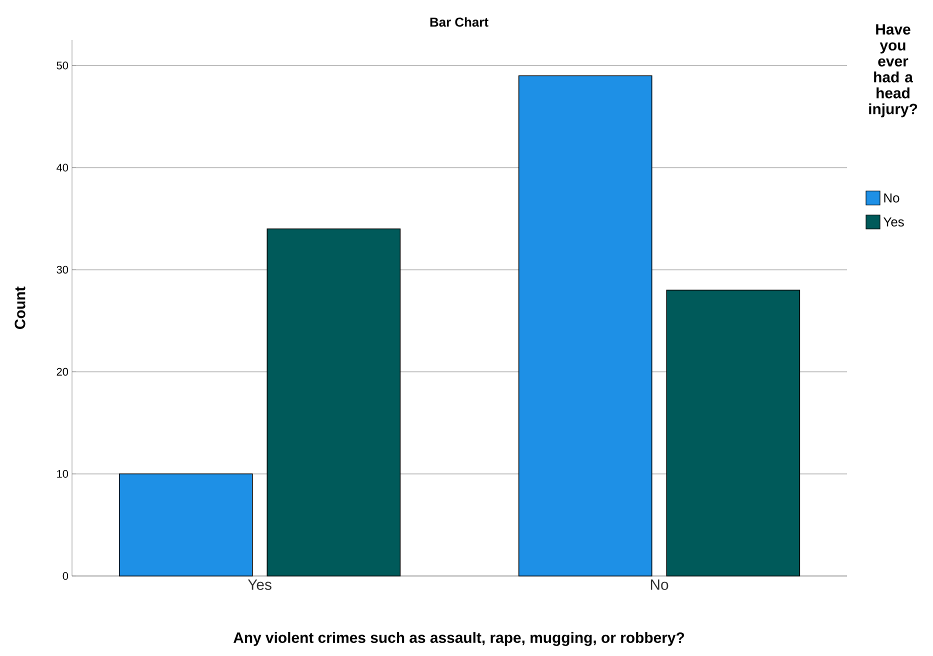  I want to click on legend-label: No, so click(892, 198).